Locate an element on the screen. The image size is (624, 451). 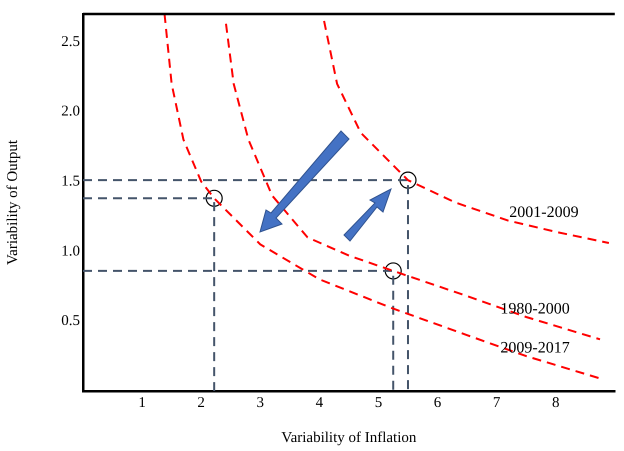
series-label: 1980-2000 is located at coordinates (535, 309).